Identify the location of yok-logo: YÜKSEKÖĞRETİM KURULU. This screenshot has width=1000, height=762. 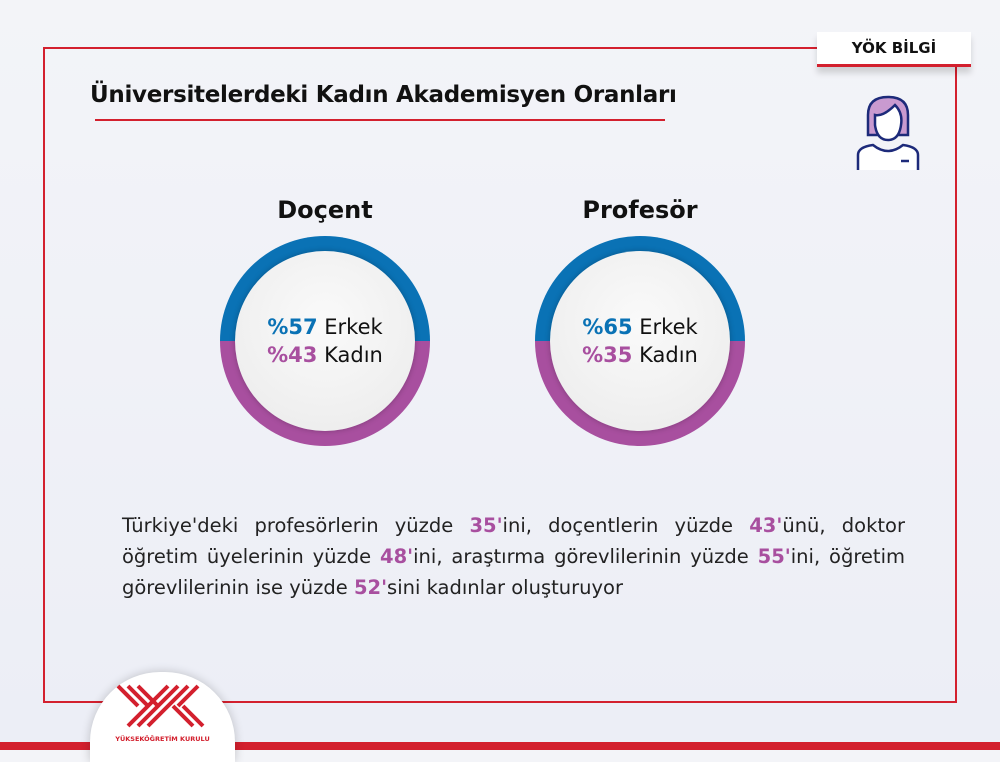
(162, 717).